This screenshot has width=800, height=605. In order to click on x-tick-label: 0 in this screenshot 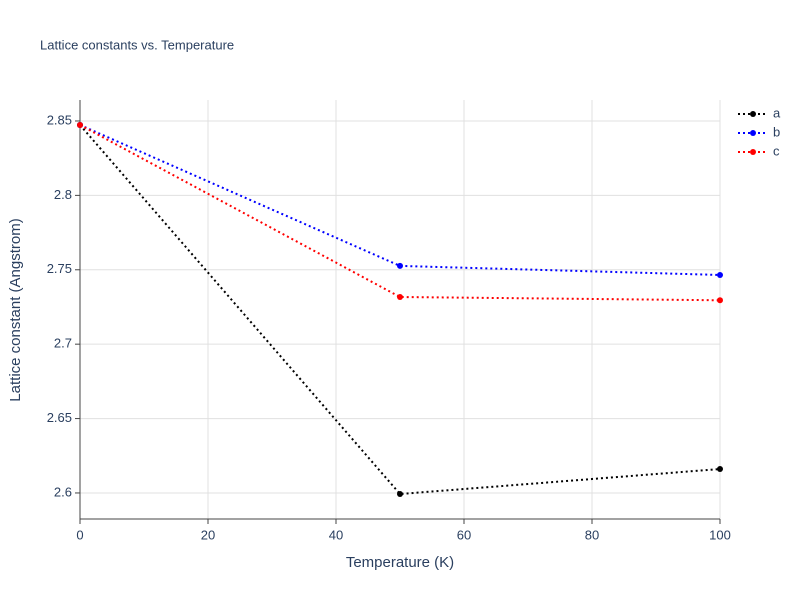, I will do `click(79, 534)`.